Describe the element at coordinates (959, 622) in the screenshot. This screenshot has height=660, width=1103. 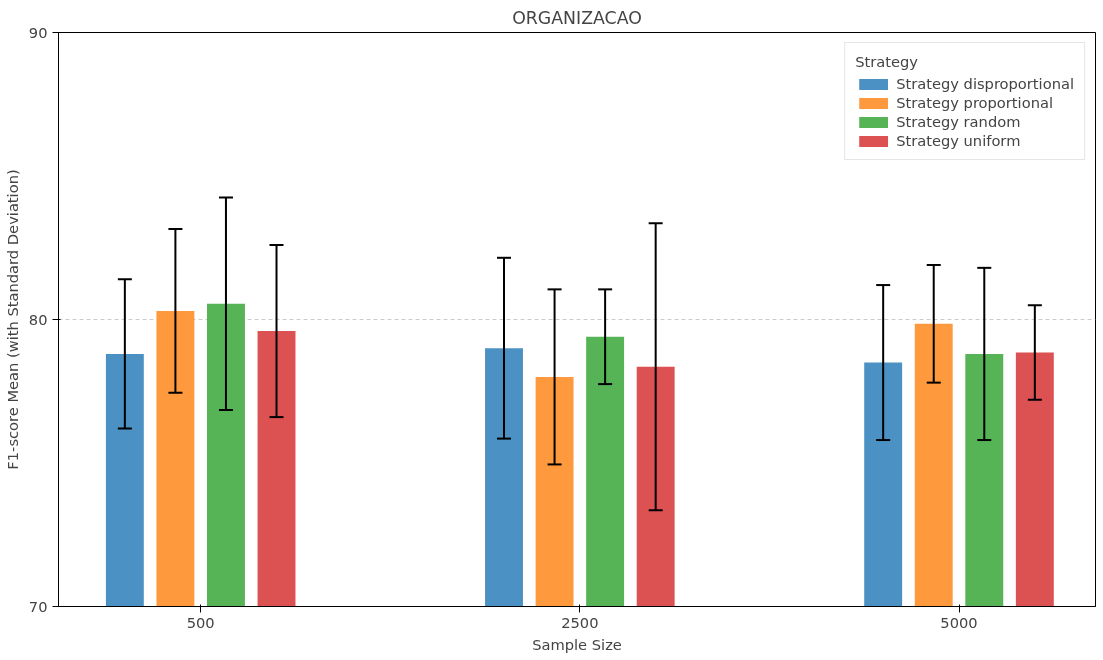
I see `x-tick-label: 5000` at that location.